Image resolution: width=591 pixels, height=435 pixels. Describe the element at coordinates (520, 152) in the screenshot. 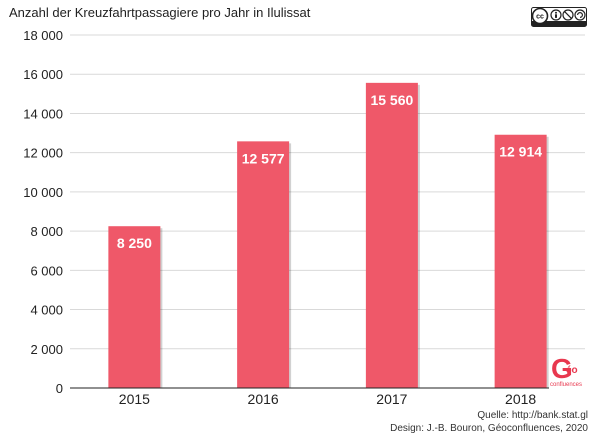

I see `bar-value-label: 12 914` at that location.